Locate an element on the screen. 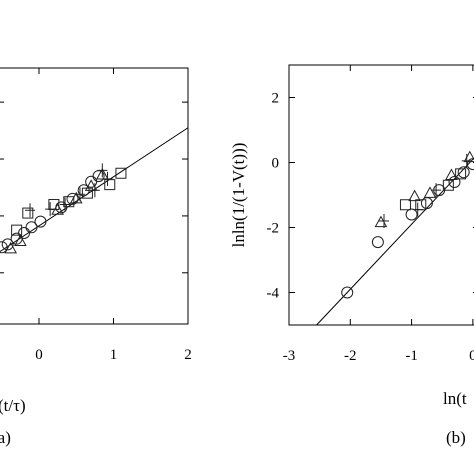 Image resolution: width=474 pixels, height=474 pixels. data-points-a is located at coordinates (63, 208).